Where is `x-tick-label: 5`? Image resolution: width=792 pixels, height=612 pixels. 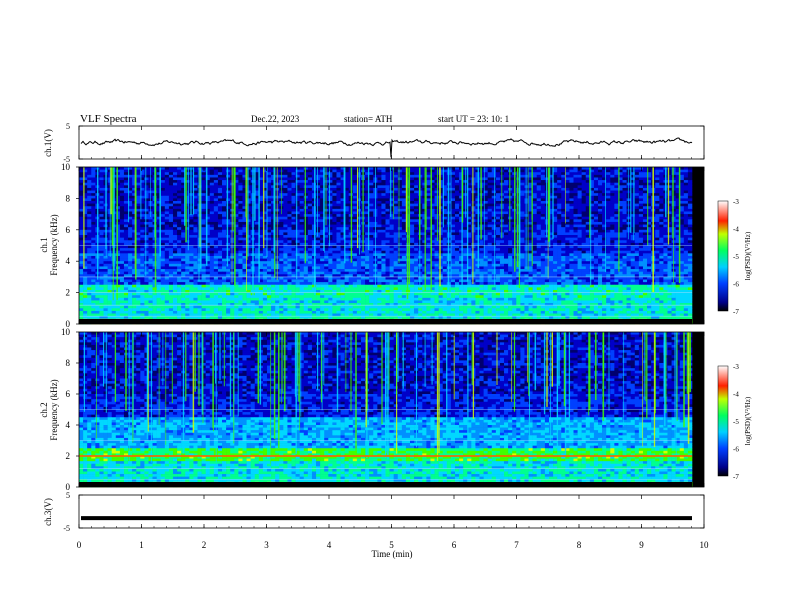 x-tick-label: 5 is located at coordinates (391, 545).